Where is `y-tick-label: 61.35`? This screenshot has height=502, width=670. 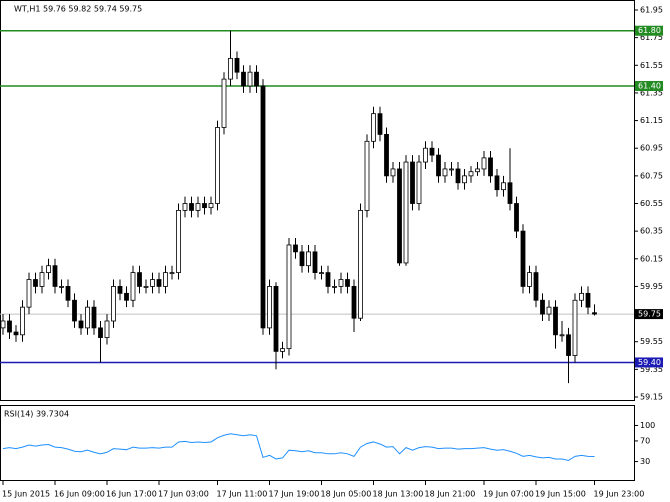
y-tick-label: 61.35 is located at coordinates (651, 92).